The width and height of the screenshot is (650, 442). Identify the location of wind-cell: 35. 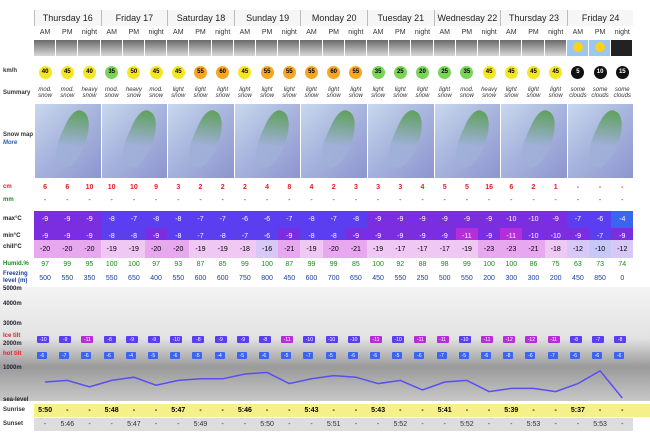
(112, 72).